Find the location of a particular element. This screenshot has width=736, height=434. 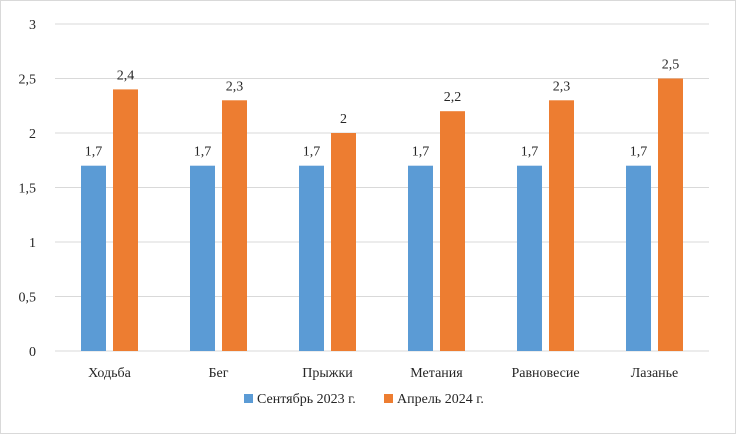

y-tick-label: 2,5 is located at coordinates (28, 80).